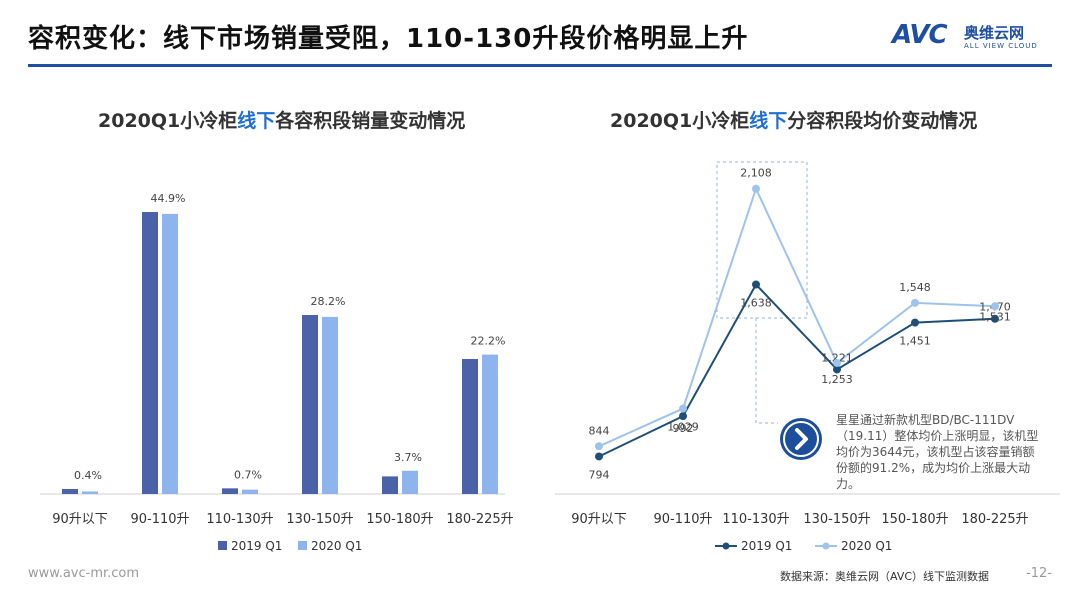 The width and height of the screenshot is (1080, 608). What do you see at coordinates (768, 121) in the screenshot?
I see `right-chart-title-highlight: 线下` at bounding box center [768, 121].